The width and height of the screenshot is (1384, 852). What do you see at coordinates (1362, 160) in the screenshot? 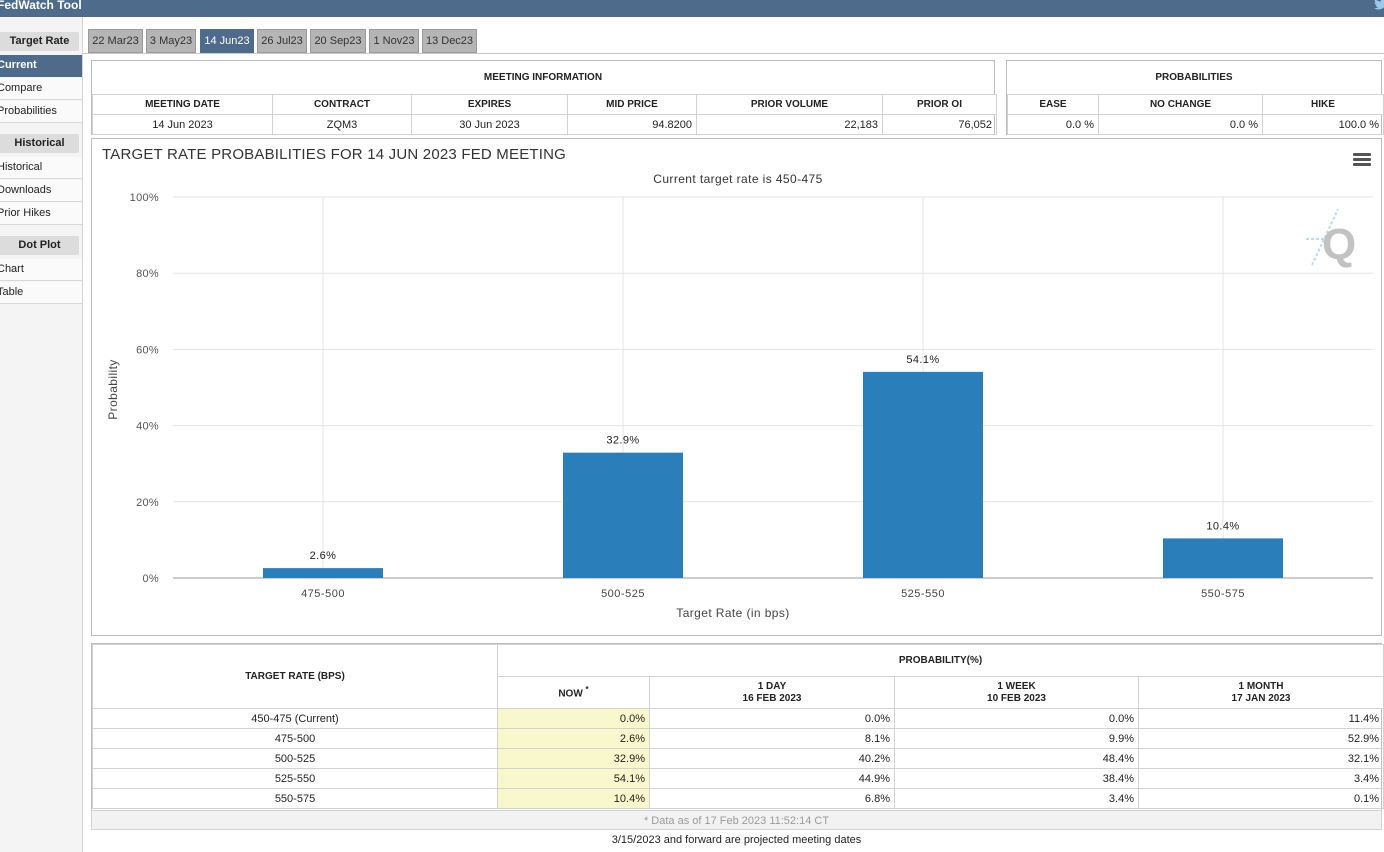
I see `hamburger-menu-icon` at bounding box center [1362, 160].